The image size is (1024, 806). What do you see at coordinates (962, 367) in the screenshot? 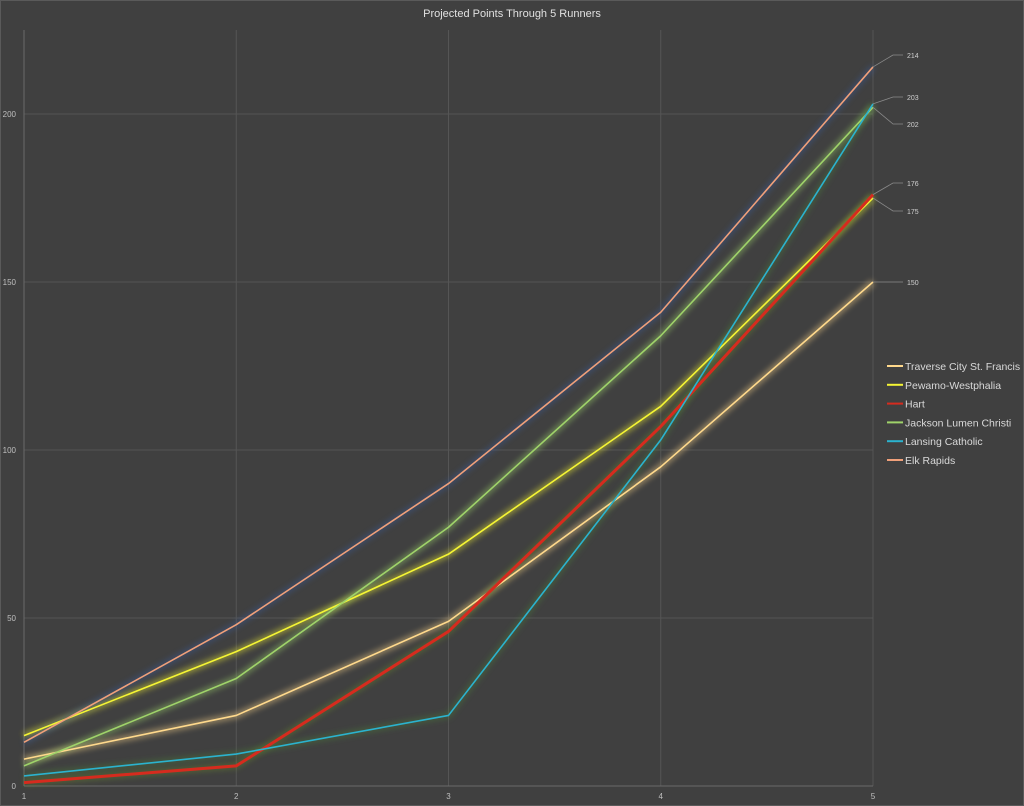
I see `legend-entry: Traverse City St. Francis` at bounding box center [962, 367].